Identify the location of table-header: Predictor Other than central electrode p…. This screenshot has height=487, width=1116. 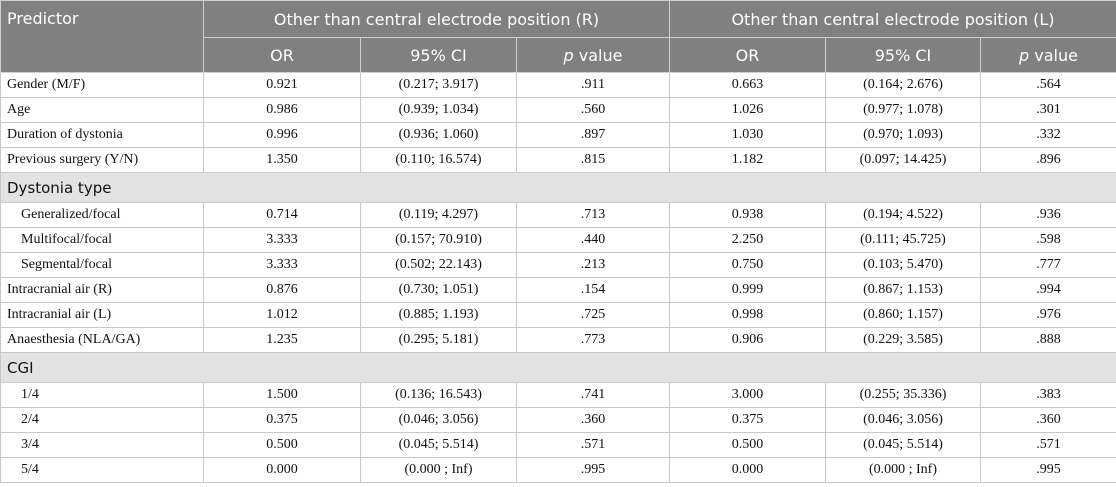
(558, 36).